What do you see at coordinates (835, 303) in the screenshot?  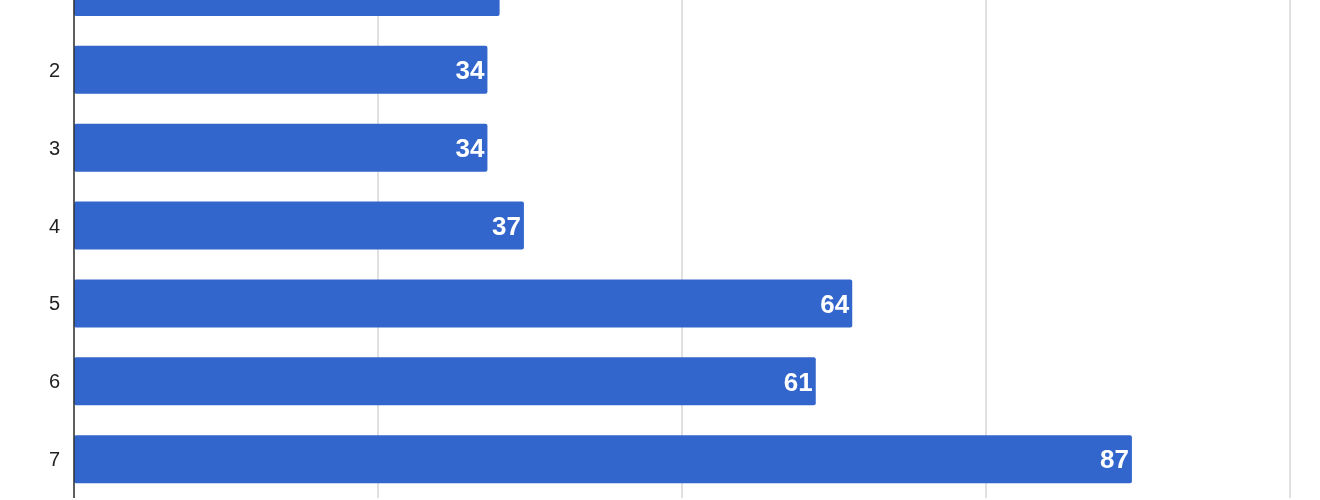 I see `data-label: 64` at bounding box center [835, 303].